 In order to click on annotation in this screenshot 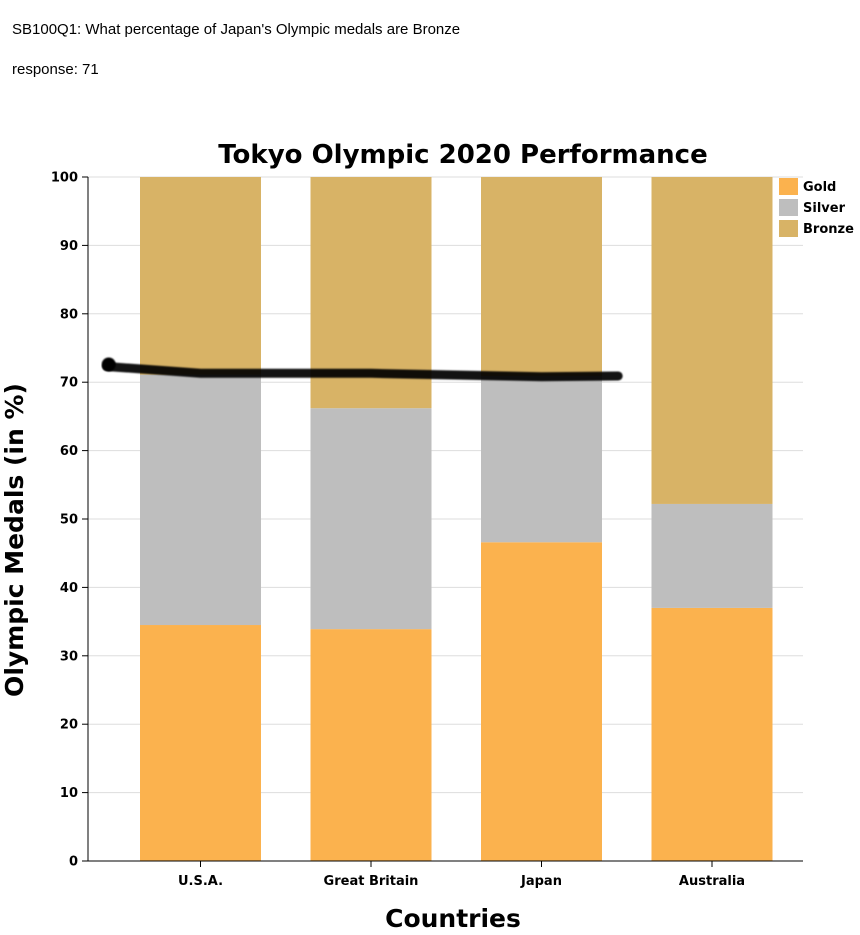, I will do `click(362, 369)`.